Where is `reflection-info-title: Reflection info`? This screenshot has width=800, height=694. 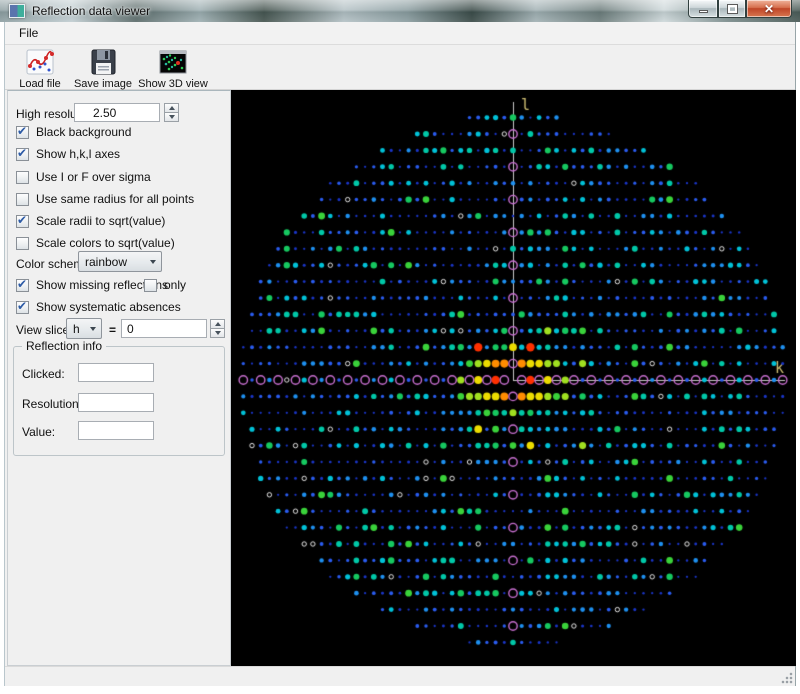
reflection-info-title: Reflection info is located at coordinates (64, 346).